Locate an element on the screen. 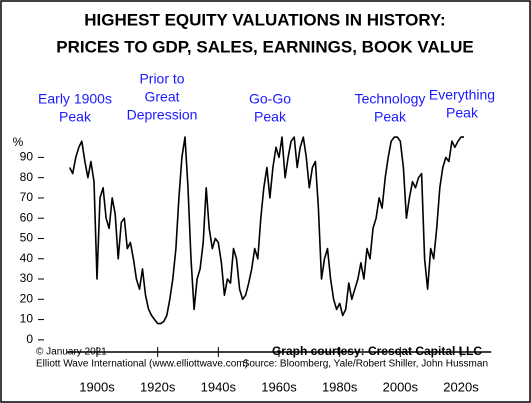  y-axis-label: % is located at coordinates (18, 142).